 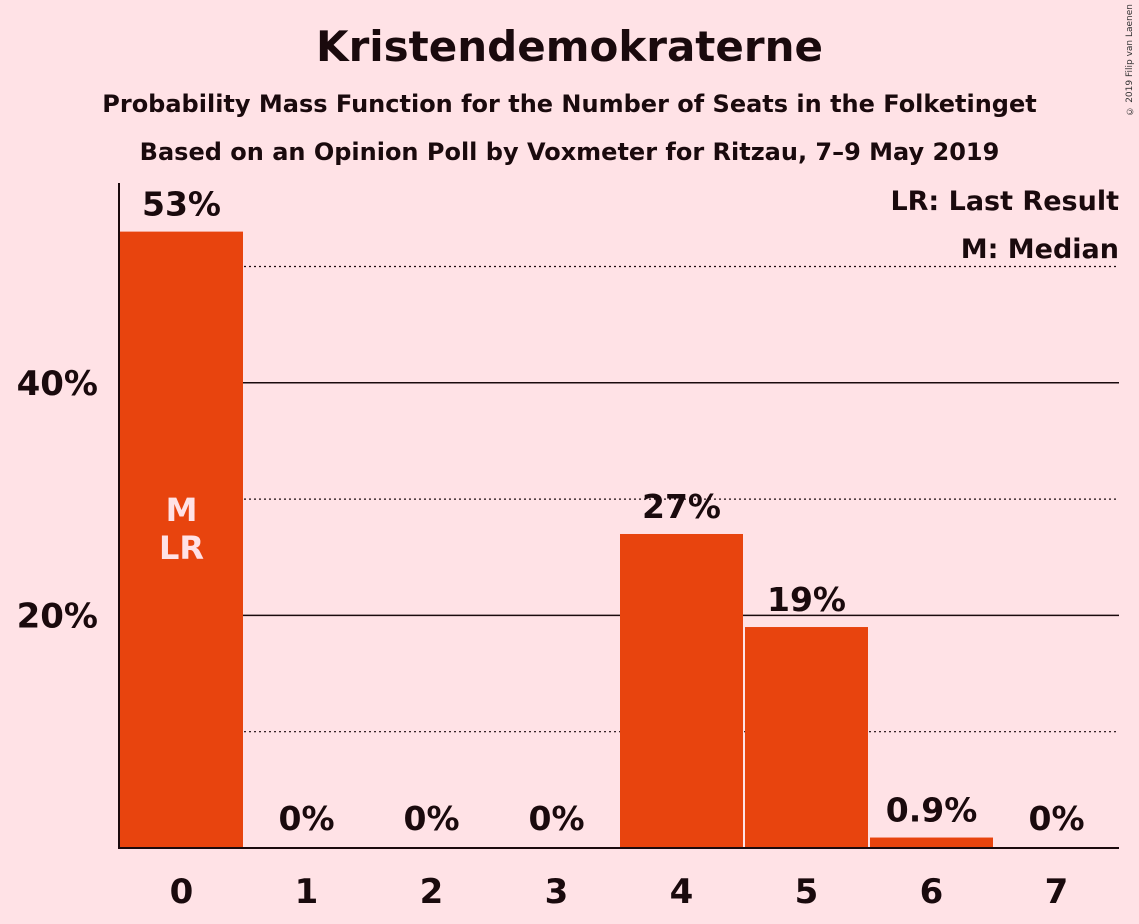 I want to click on x-tick-label: 3, so click(x=557, y=892).